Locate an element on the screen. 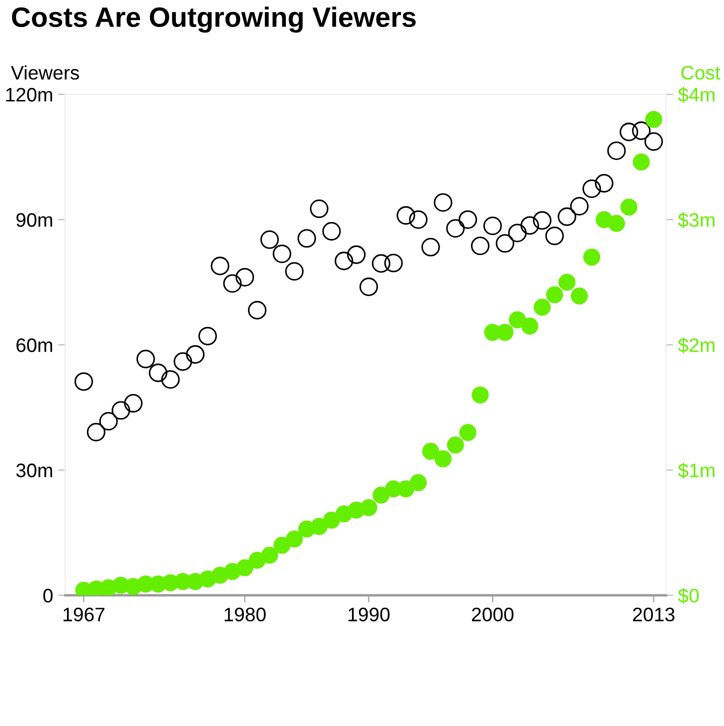 The height and width of the screenshot is (726, 724). x-tick-label: 1967 is located at coordinates (84, 615).